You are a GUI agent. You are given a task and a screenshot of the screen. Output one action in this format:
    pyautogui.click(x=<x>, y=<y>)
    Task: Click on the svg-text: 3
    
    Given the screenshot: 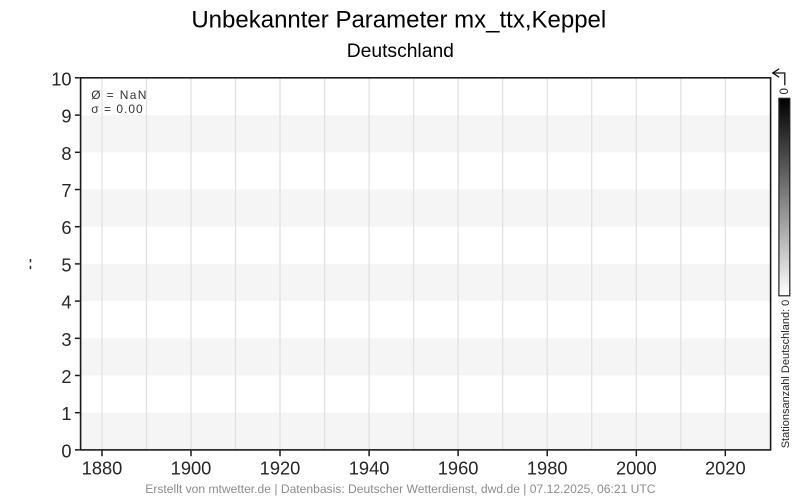 What is the action you would take?
    pyautogui.click(x=66, y=339)
    